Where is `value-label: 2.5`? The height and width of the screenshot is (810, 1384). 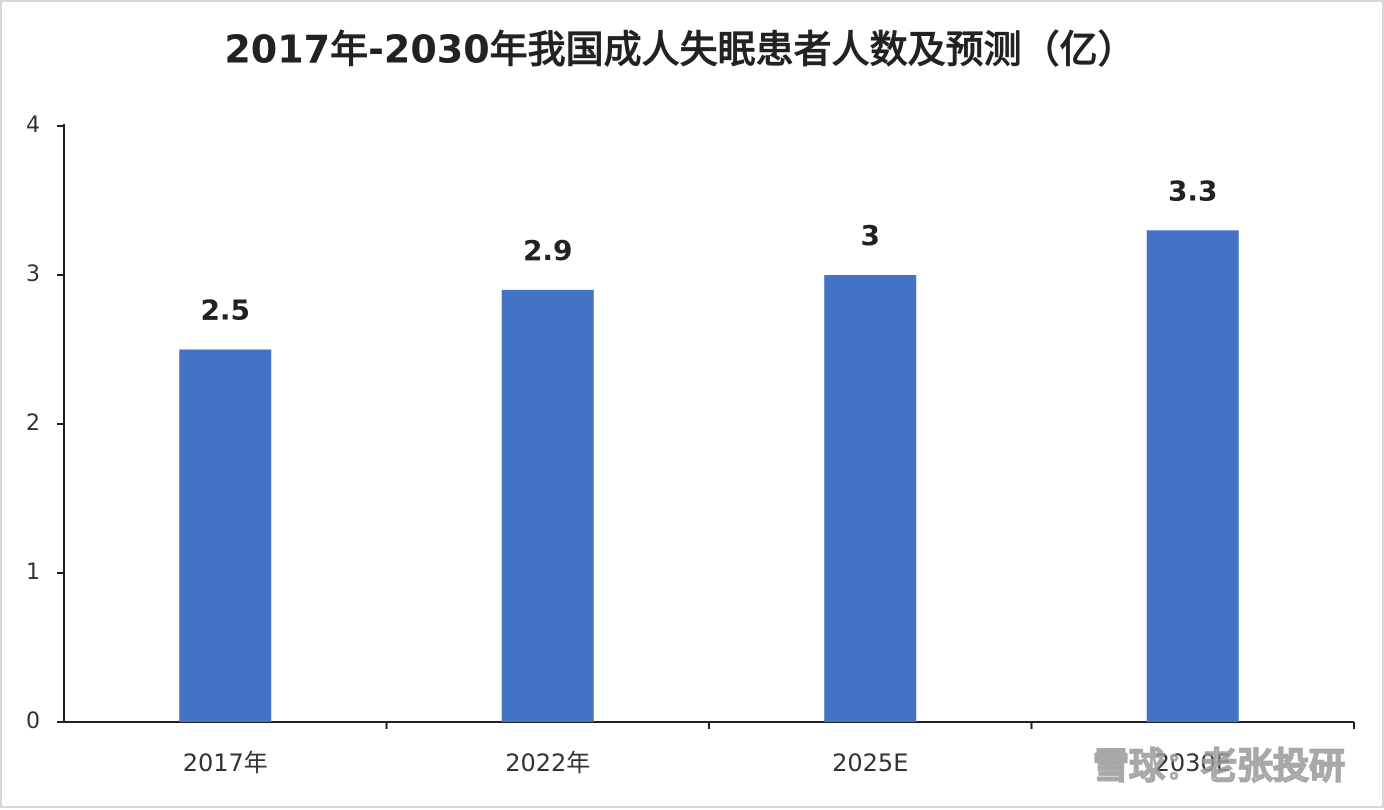
value-label: 2.5 is located at coordinates (225, 310).